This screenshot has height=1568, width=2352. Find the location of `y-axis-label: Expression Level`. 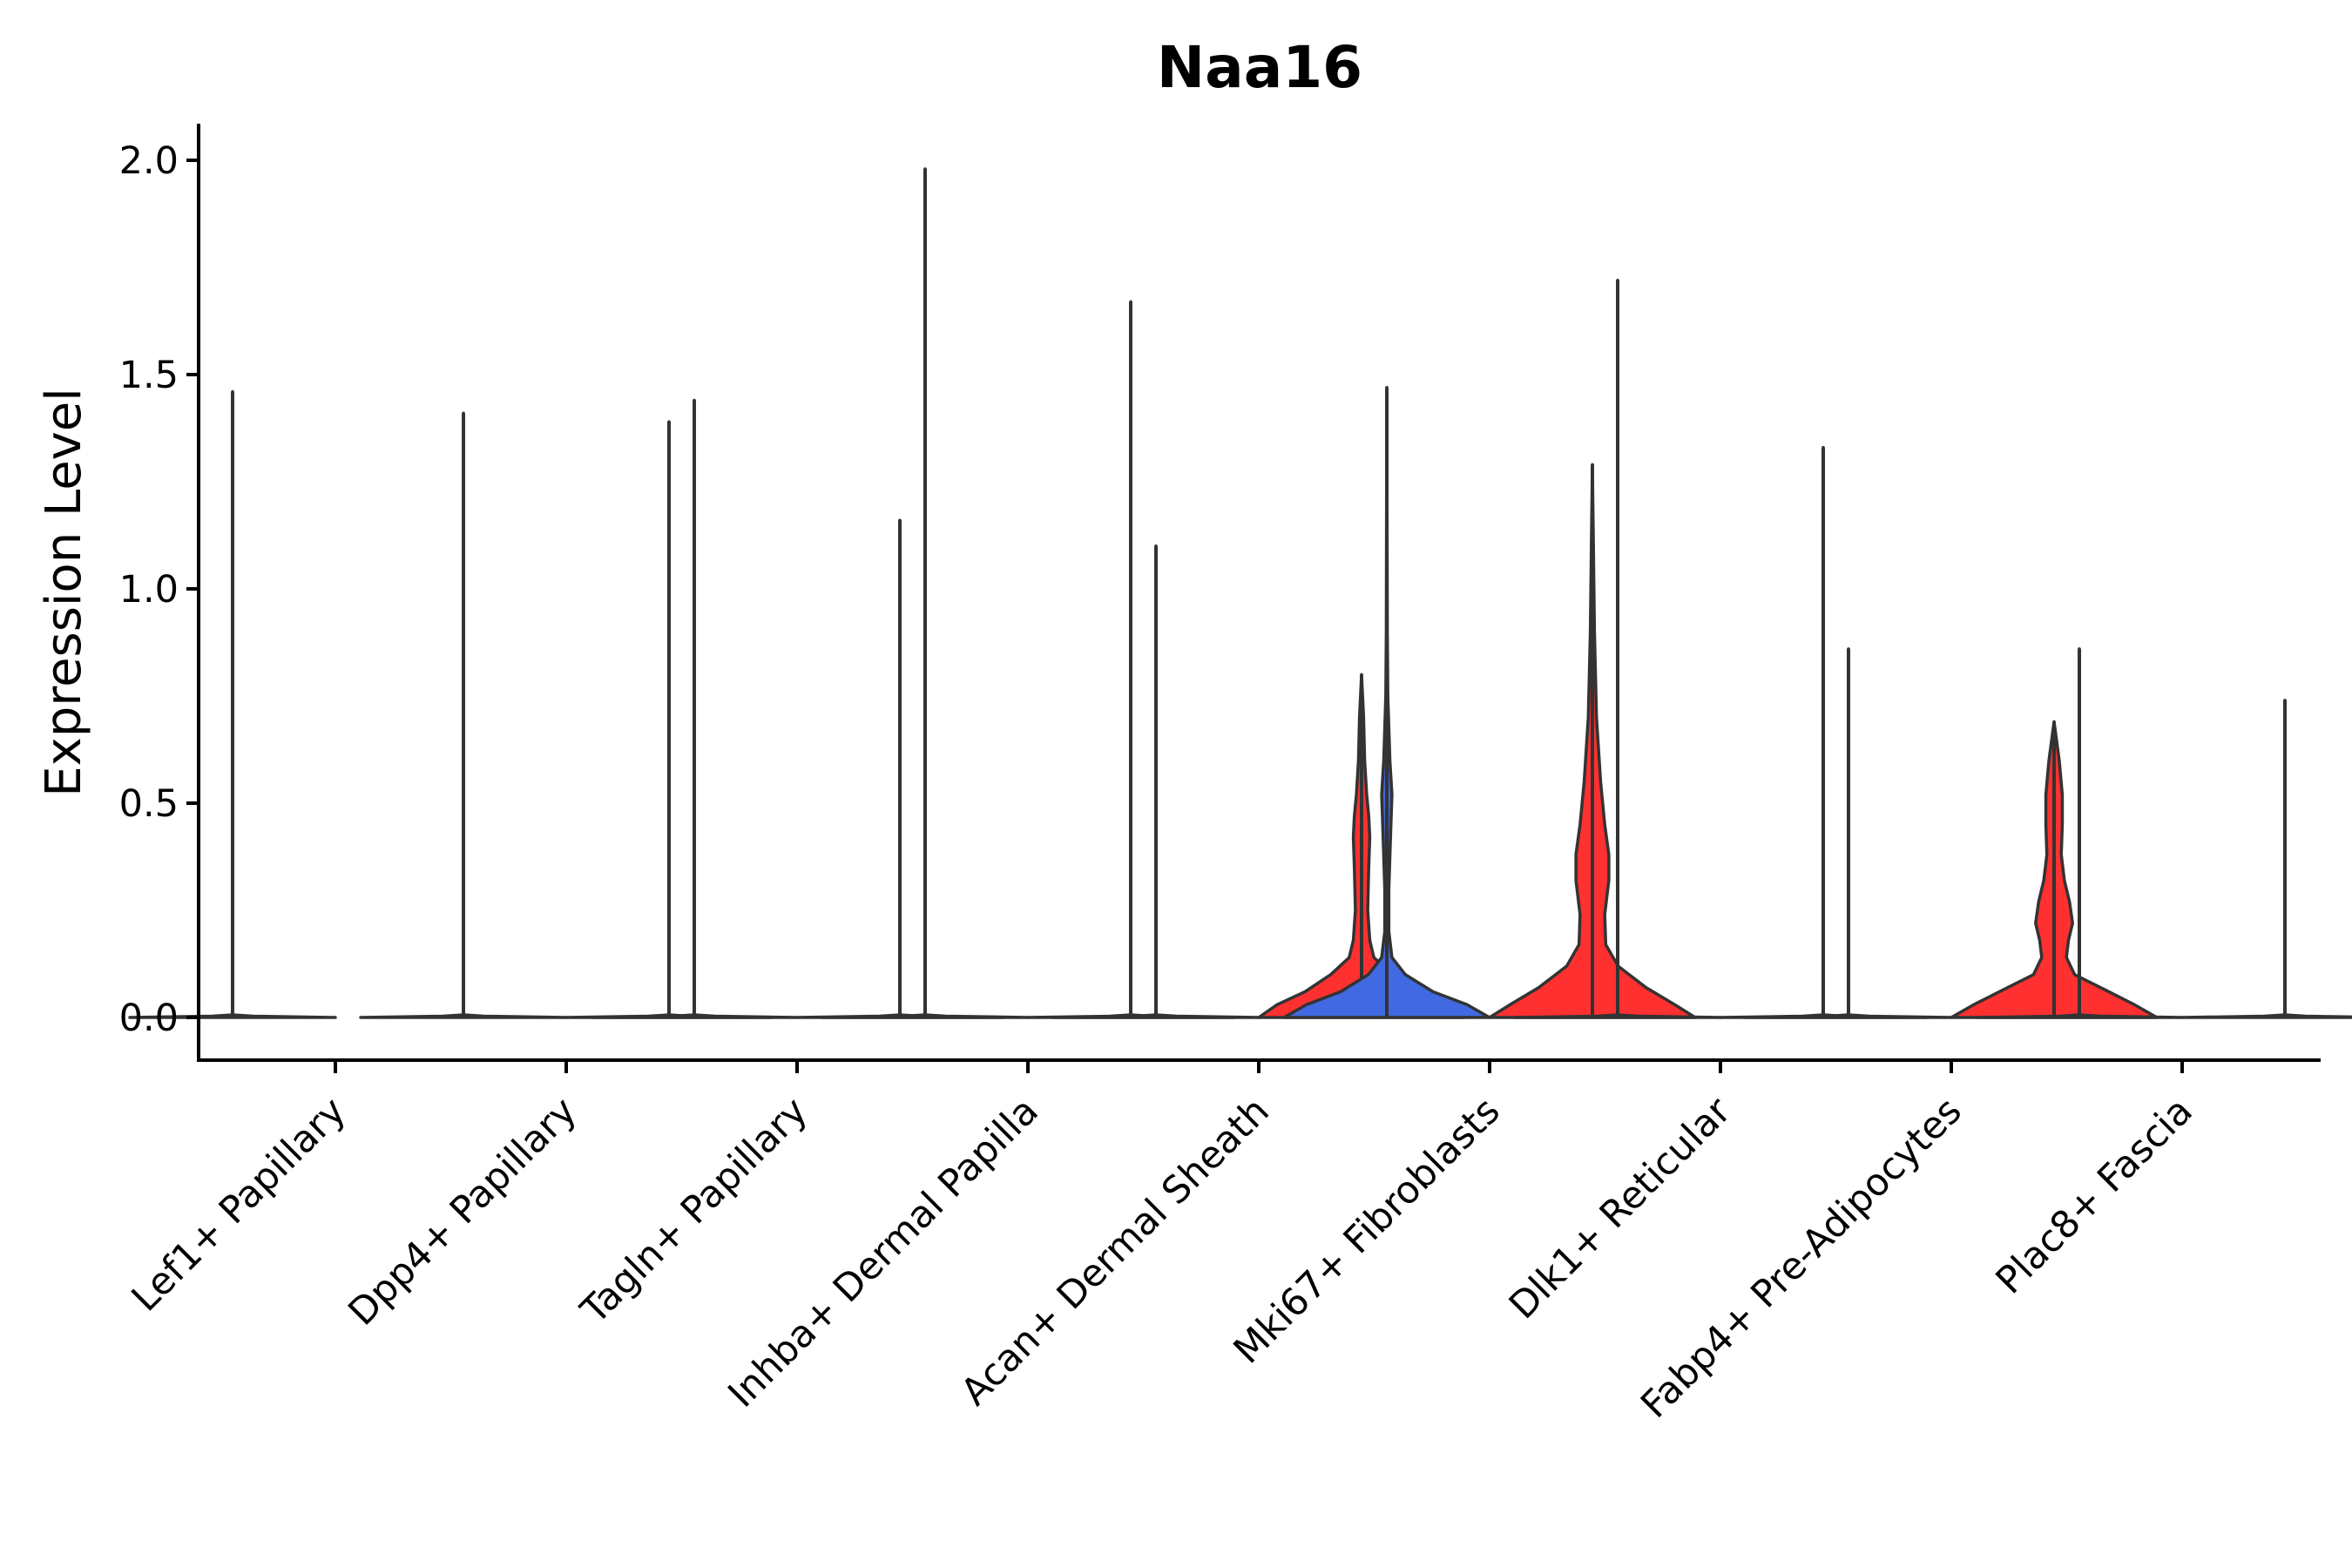

y-axis-label: Expression Level is located at coordinates (64, 592).